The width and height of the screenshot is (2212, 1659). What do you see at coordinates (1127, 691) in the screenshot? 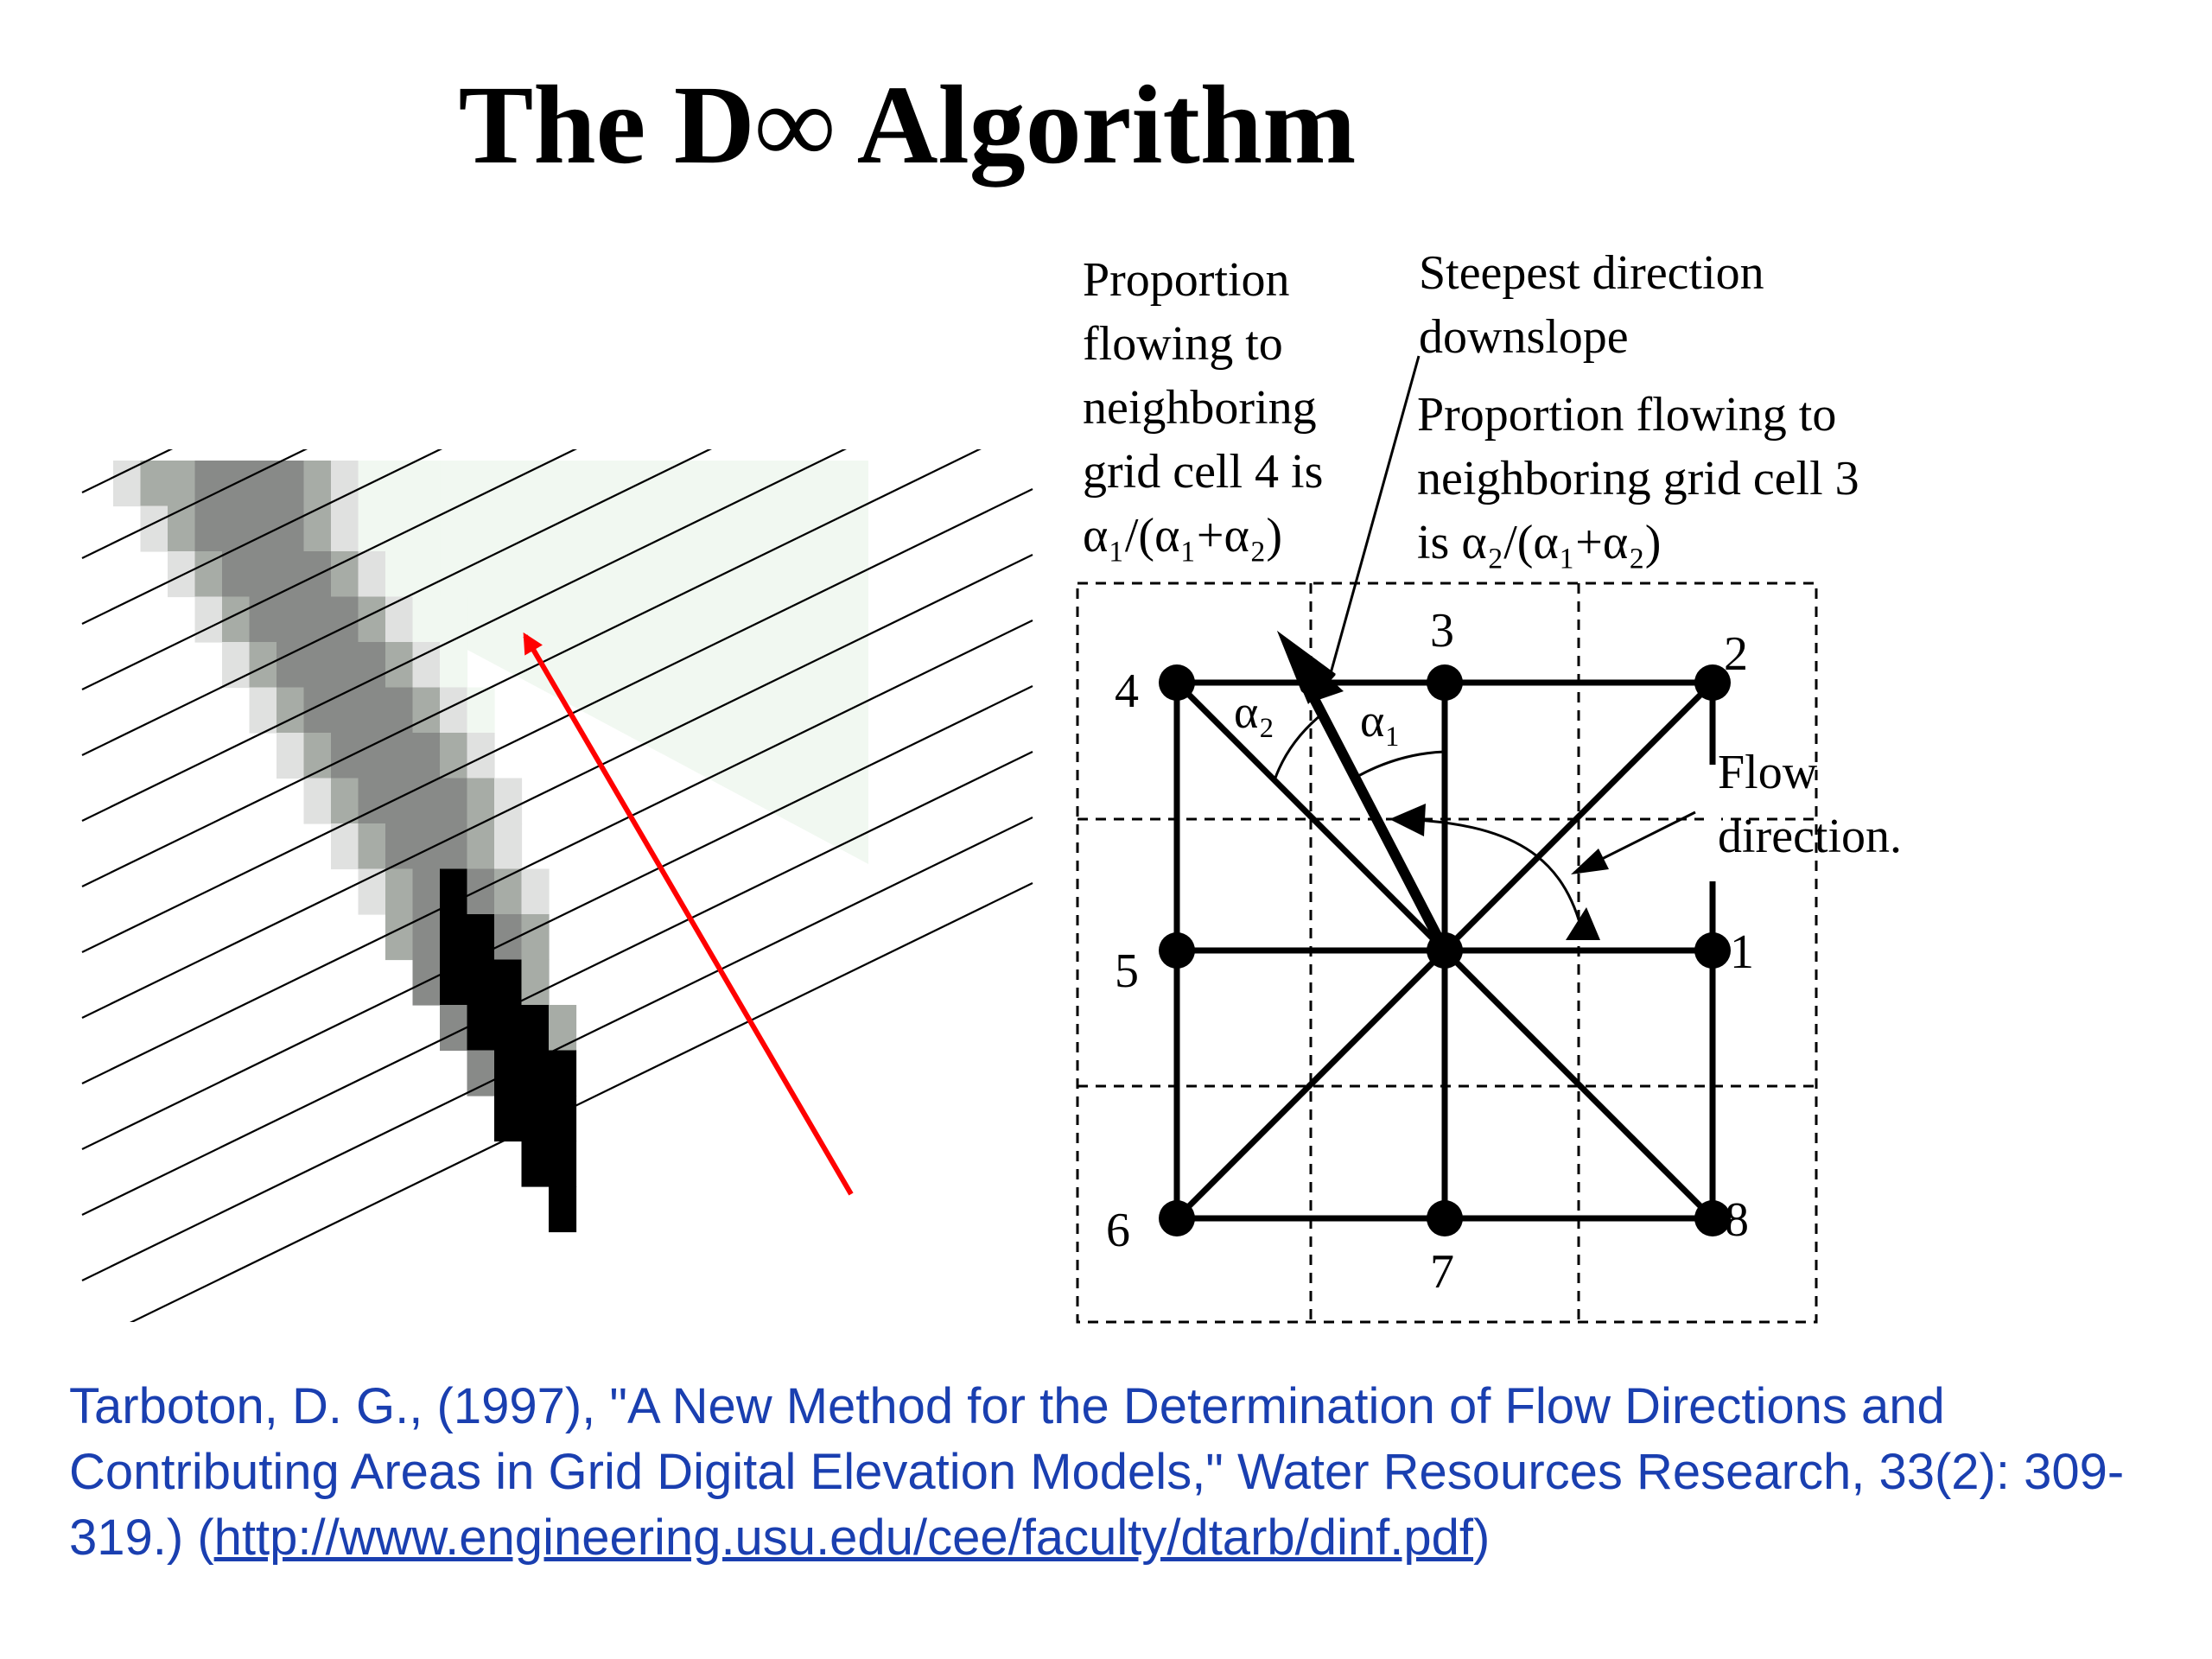
I see `cell-number-4: 4` at bounding box center [1127, 691].